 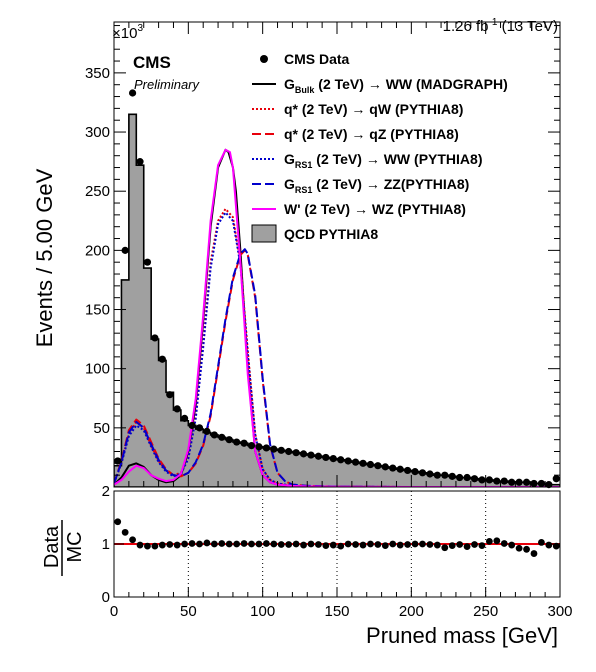 I want to click on ratio-y-tick-label: 1, so click(x=106, y=544).